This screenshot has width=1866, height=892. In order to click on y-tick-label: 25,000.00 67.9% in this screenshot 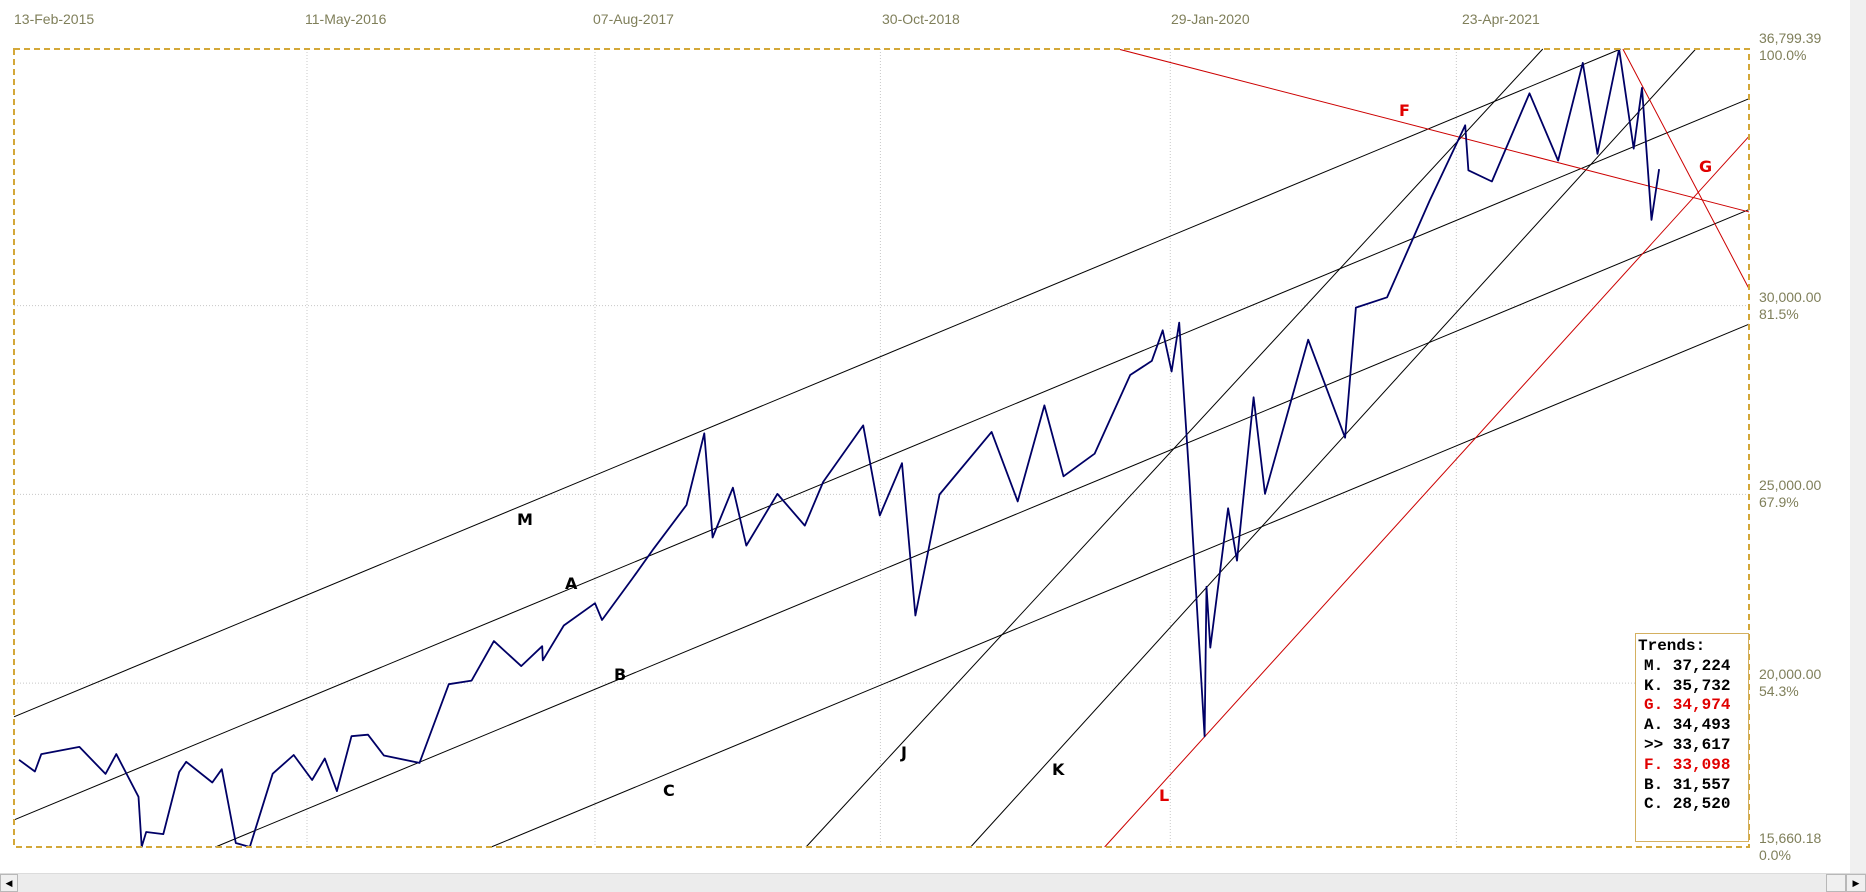, I will do `click(1790, 494)`.